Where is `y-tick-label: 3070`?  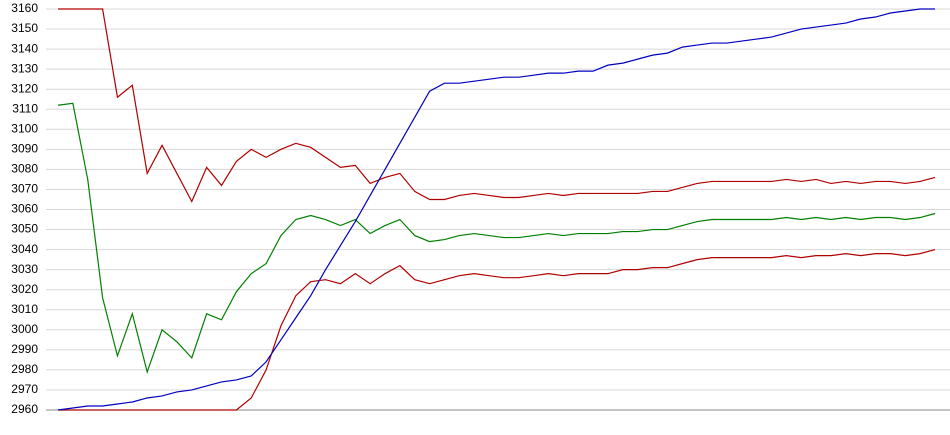 y-tick-label: 3070 is located at coordinates (24, 189).